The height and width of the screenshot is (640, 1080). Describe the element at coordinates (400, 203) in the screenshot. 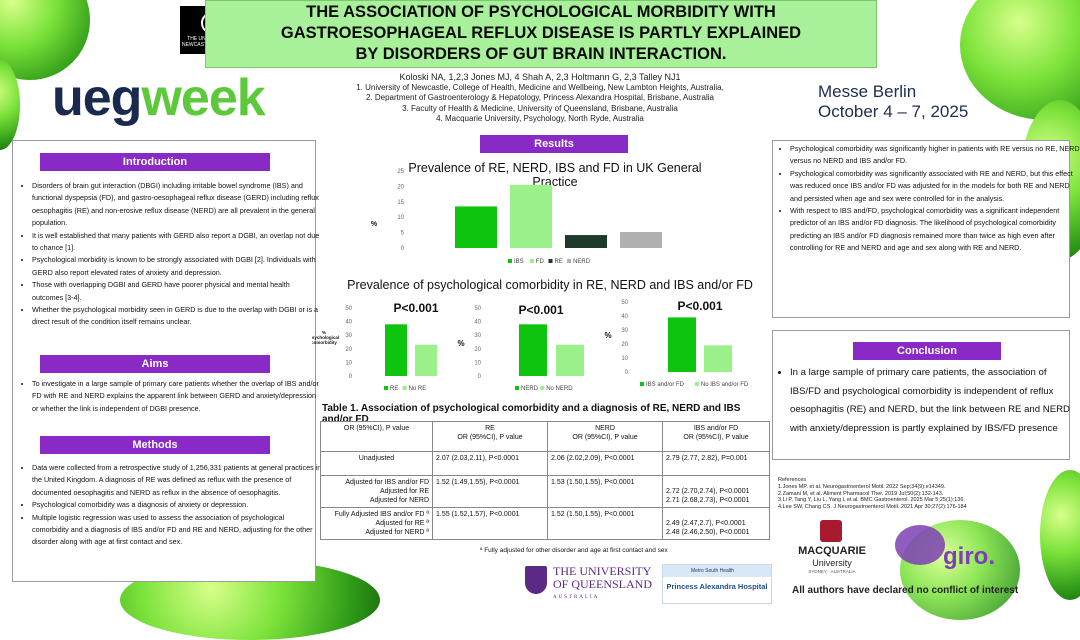

I see `y-tick-label: 15` at that location.